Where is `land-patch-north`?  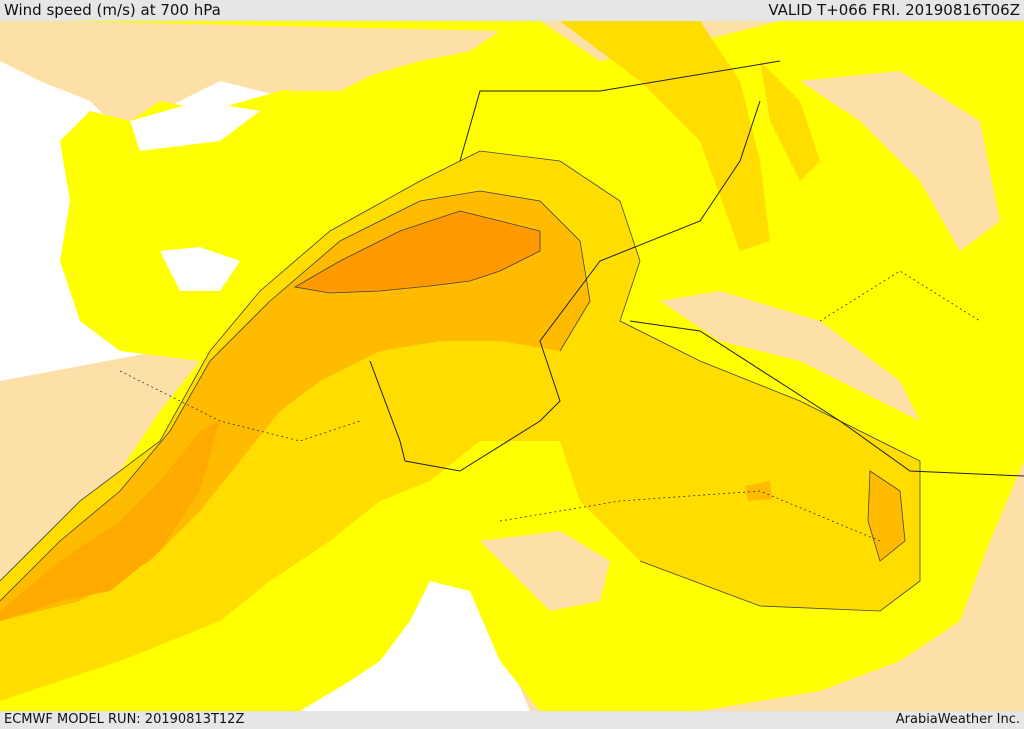
land-patch-north is located at coordinates (330, 71).